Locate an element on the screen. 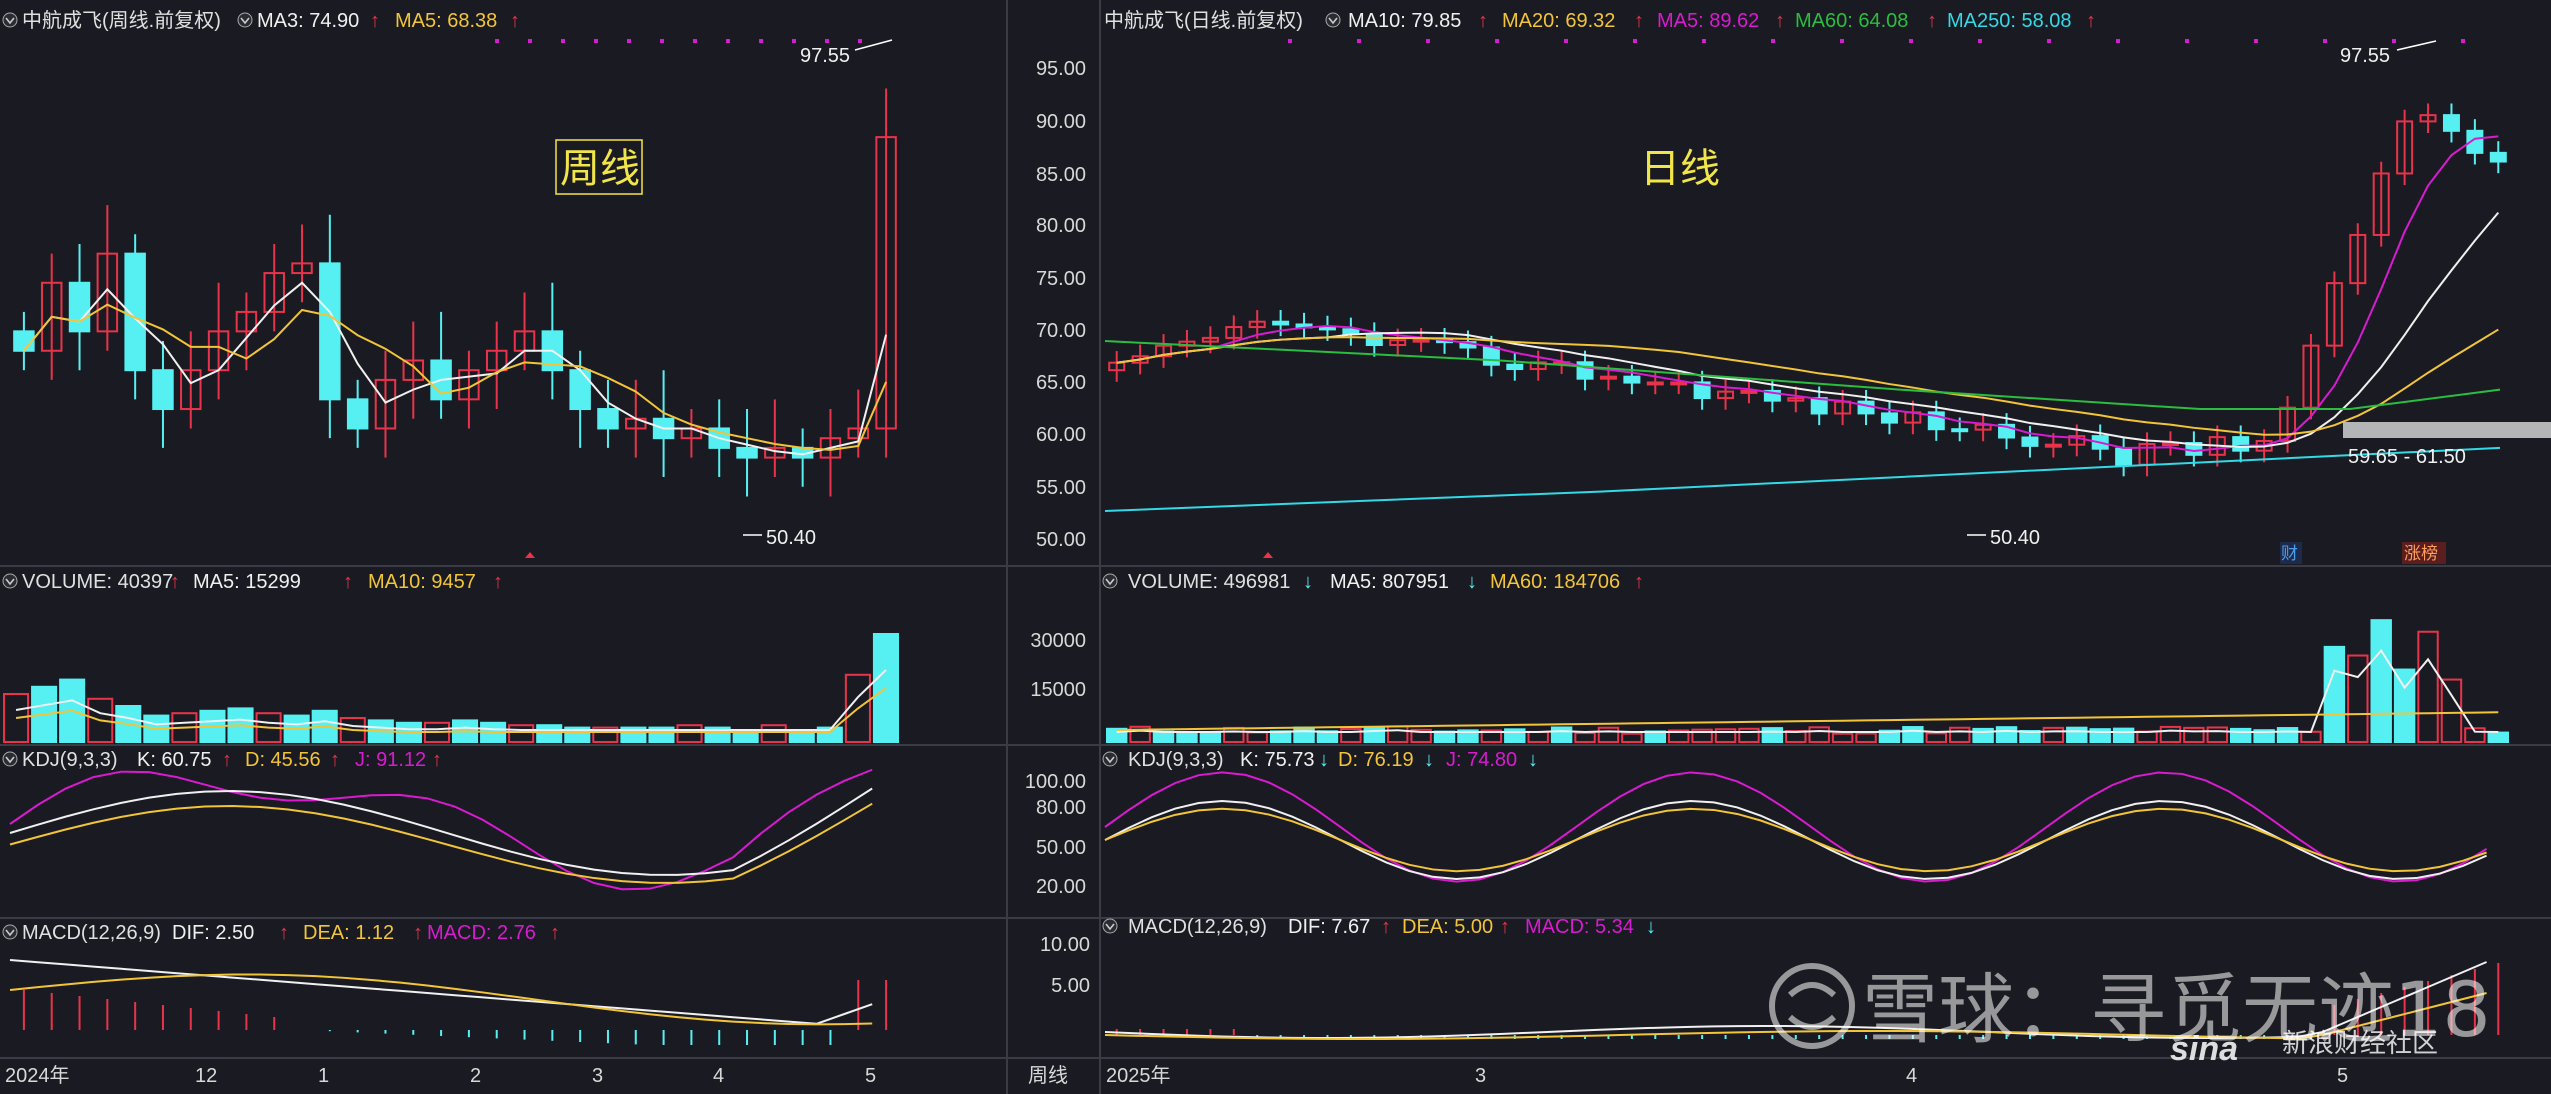 The image size is (2551, 1094). ma60-arrow: ↑ is located at coordinates (1932, 21).